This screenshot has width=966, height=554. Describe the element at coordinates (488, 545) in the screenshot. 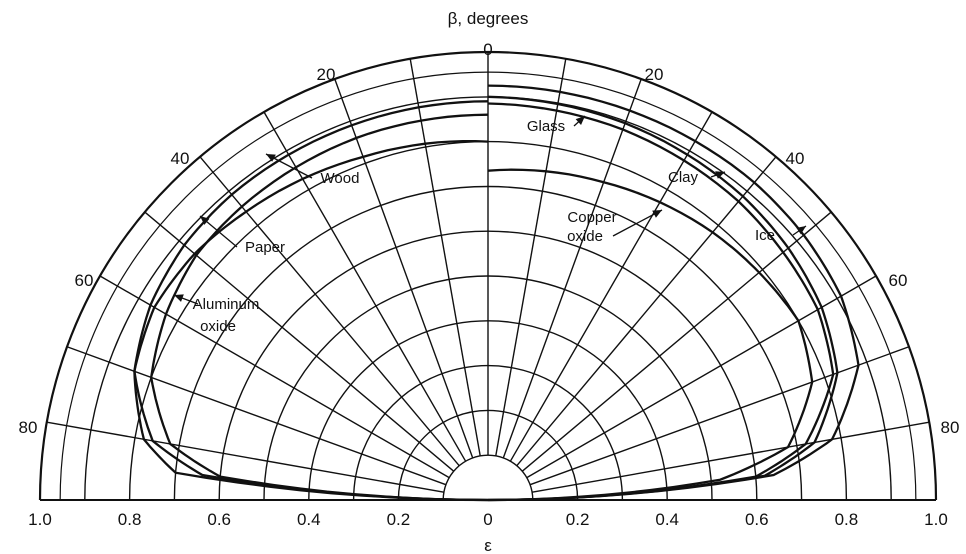

I see `x-axis-label: ε` at that location.